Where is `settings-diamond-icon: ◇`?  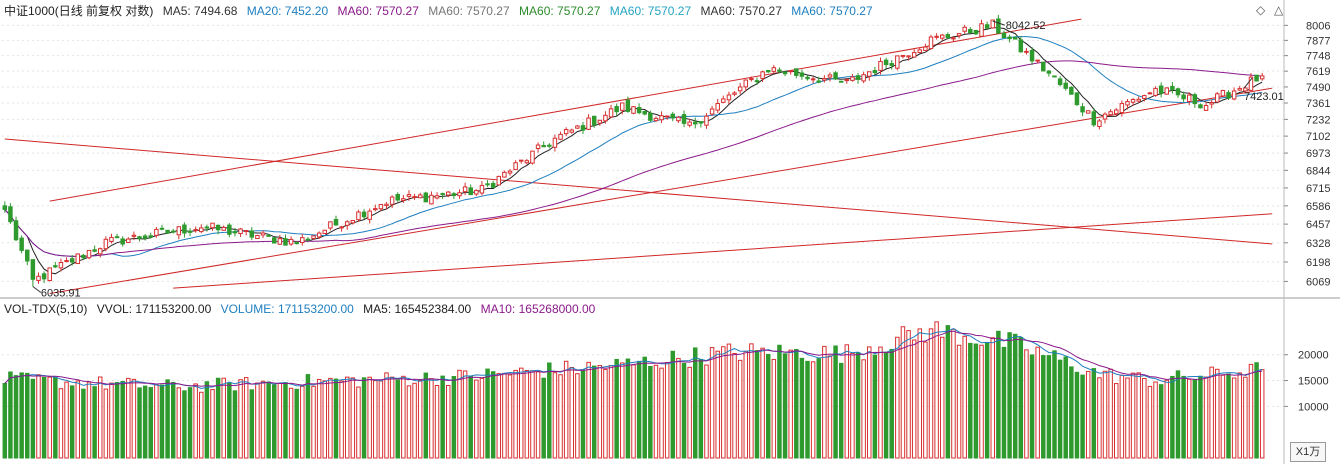 settings-diamond-icon: ◇ is located at coordinates (1261, 10).